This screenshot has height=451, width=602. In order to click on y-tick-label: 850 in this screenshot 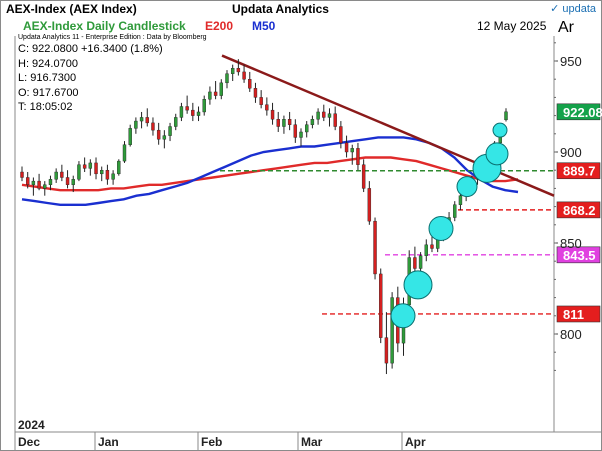, I will do `click(571, 243)`.